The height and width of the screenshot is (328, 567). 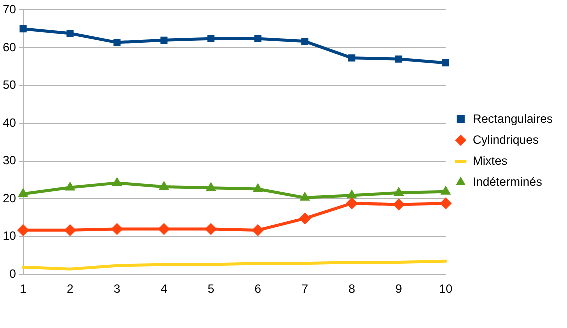 I want to click on x-tick-label: 2, so click(x=70, y=289).